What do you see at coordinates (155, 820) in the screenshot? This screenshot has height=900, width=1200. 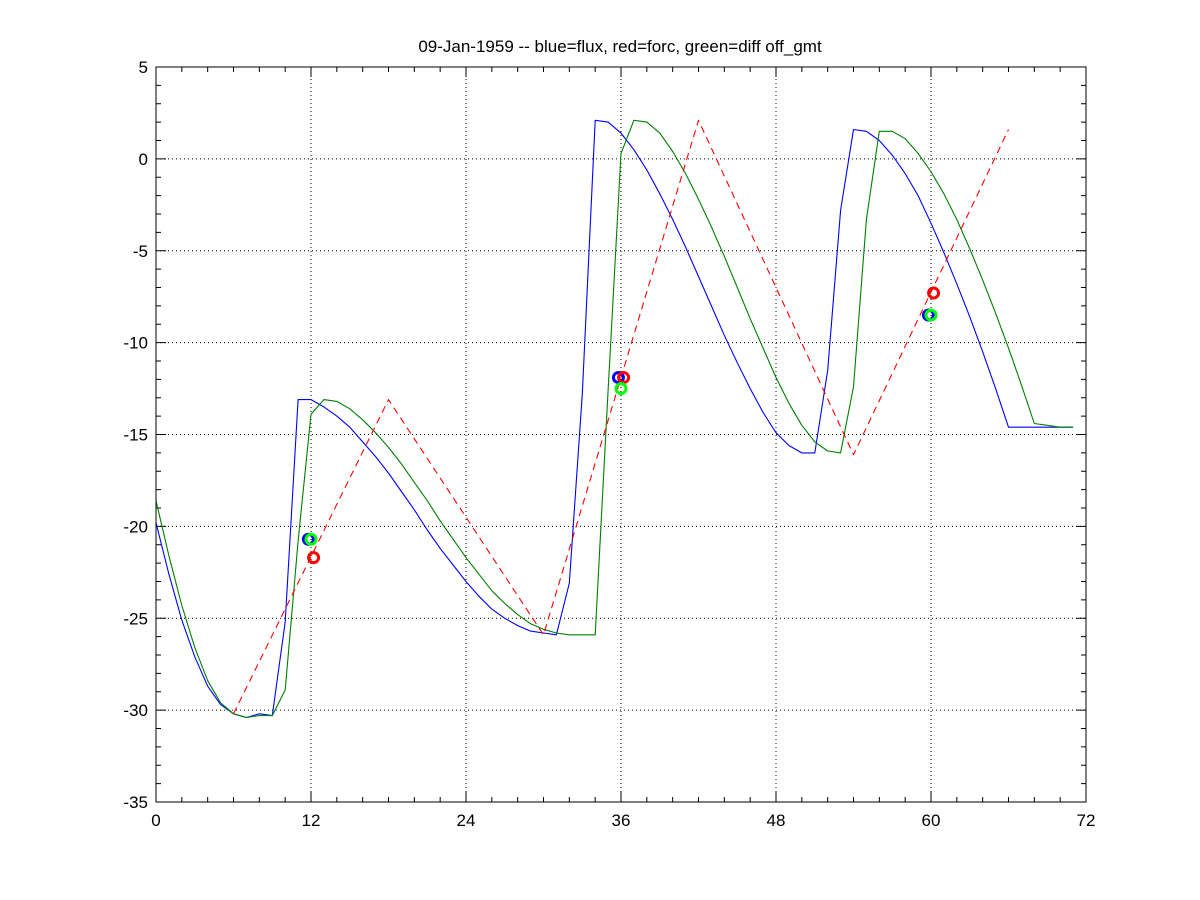 I see `x-tick-label: 0` at bounding box center [155, 820].